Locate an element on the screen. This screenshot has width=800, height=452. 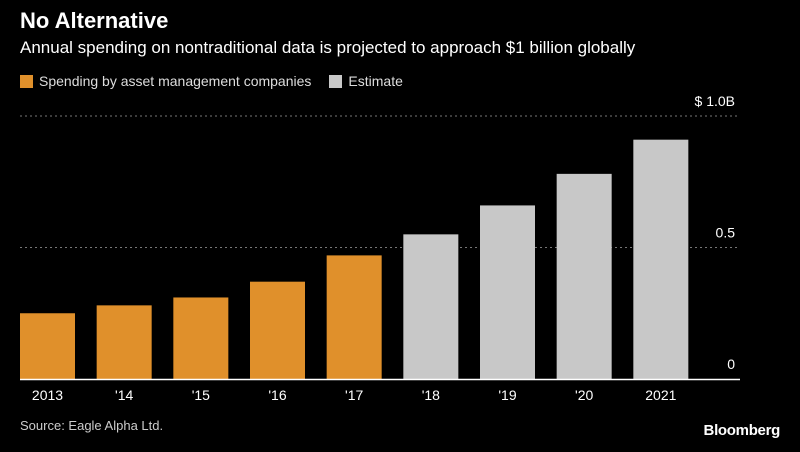
x-tick-label-3: '16 is located at coordinates (277, 395).